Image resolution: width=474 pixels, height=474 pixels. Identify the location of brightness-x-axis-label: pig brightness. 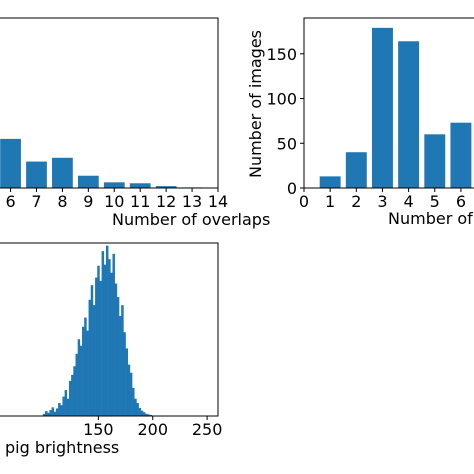
(62, 447).